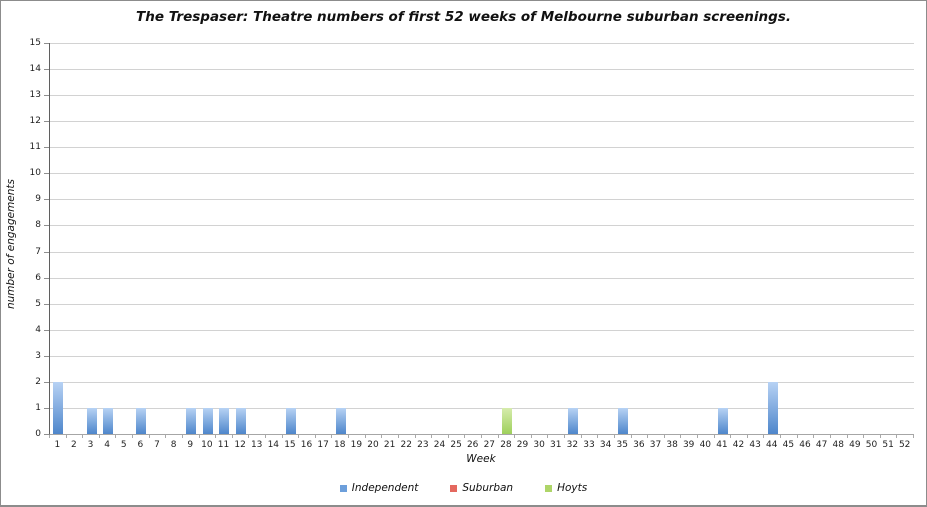 Image resolution: width=927 pixels, height=507 pixels. I want to click on y-tick-label-4: 4, so click(38, 329).